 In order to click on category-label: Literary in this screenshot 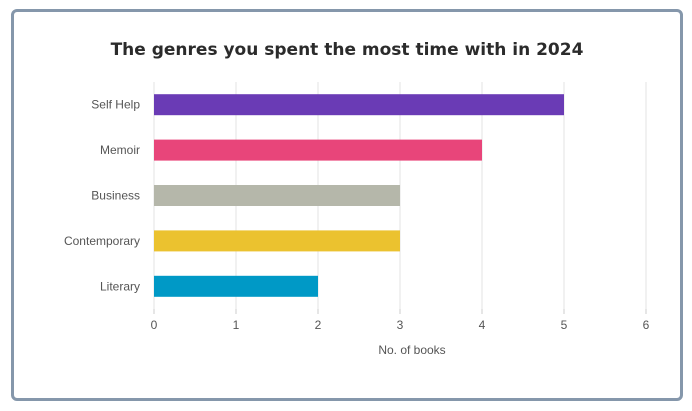, I will do `click(120, 286)`.